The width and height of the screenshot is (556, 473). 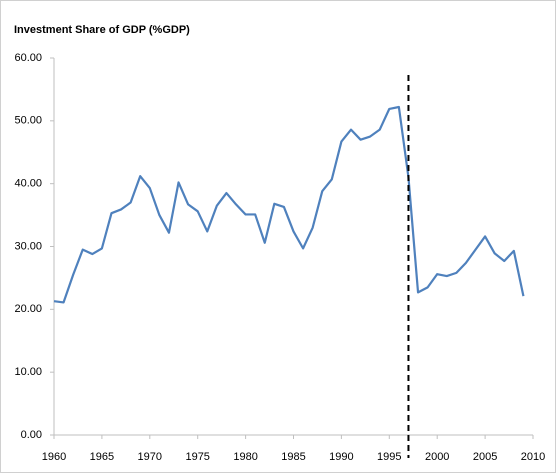 What do you see at coordinates (389, 457) in the screenshot?
I see `x-tick-label: 1995` at bounding box center [389, 457].